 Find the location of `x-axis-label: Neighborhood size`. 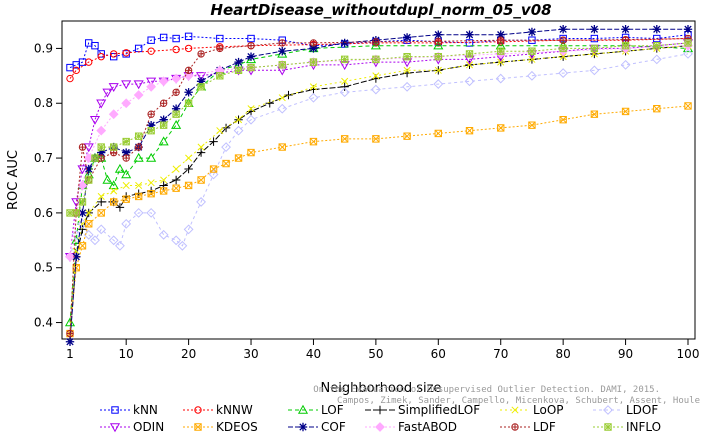

x-axis-label: Neighborhood size is located at coordinates (381, 388).